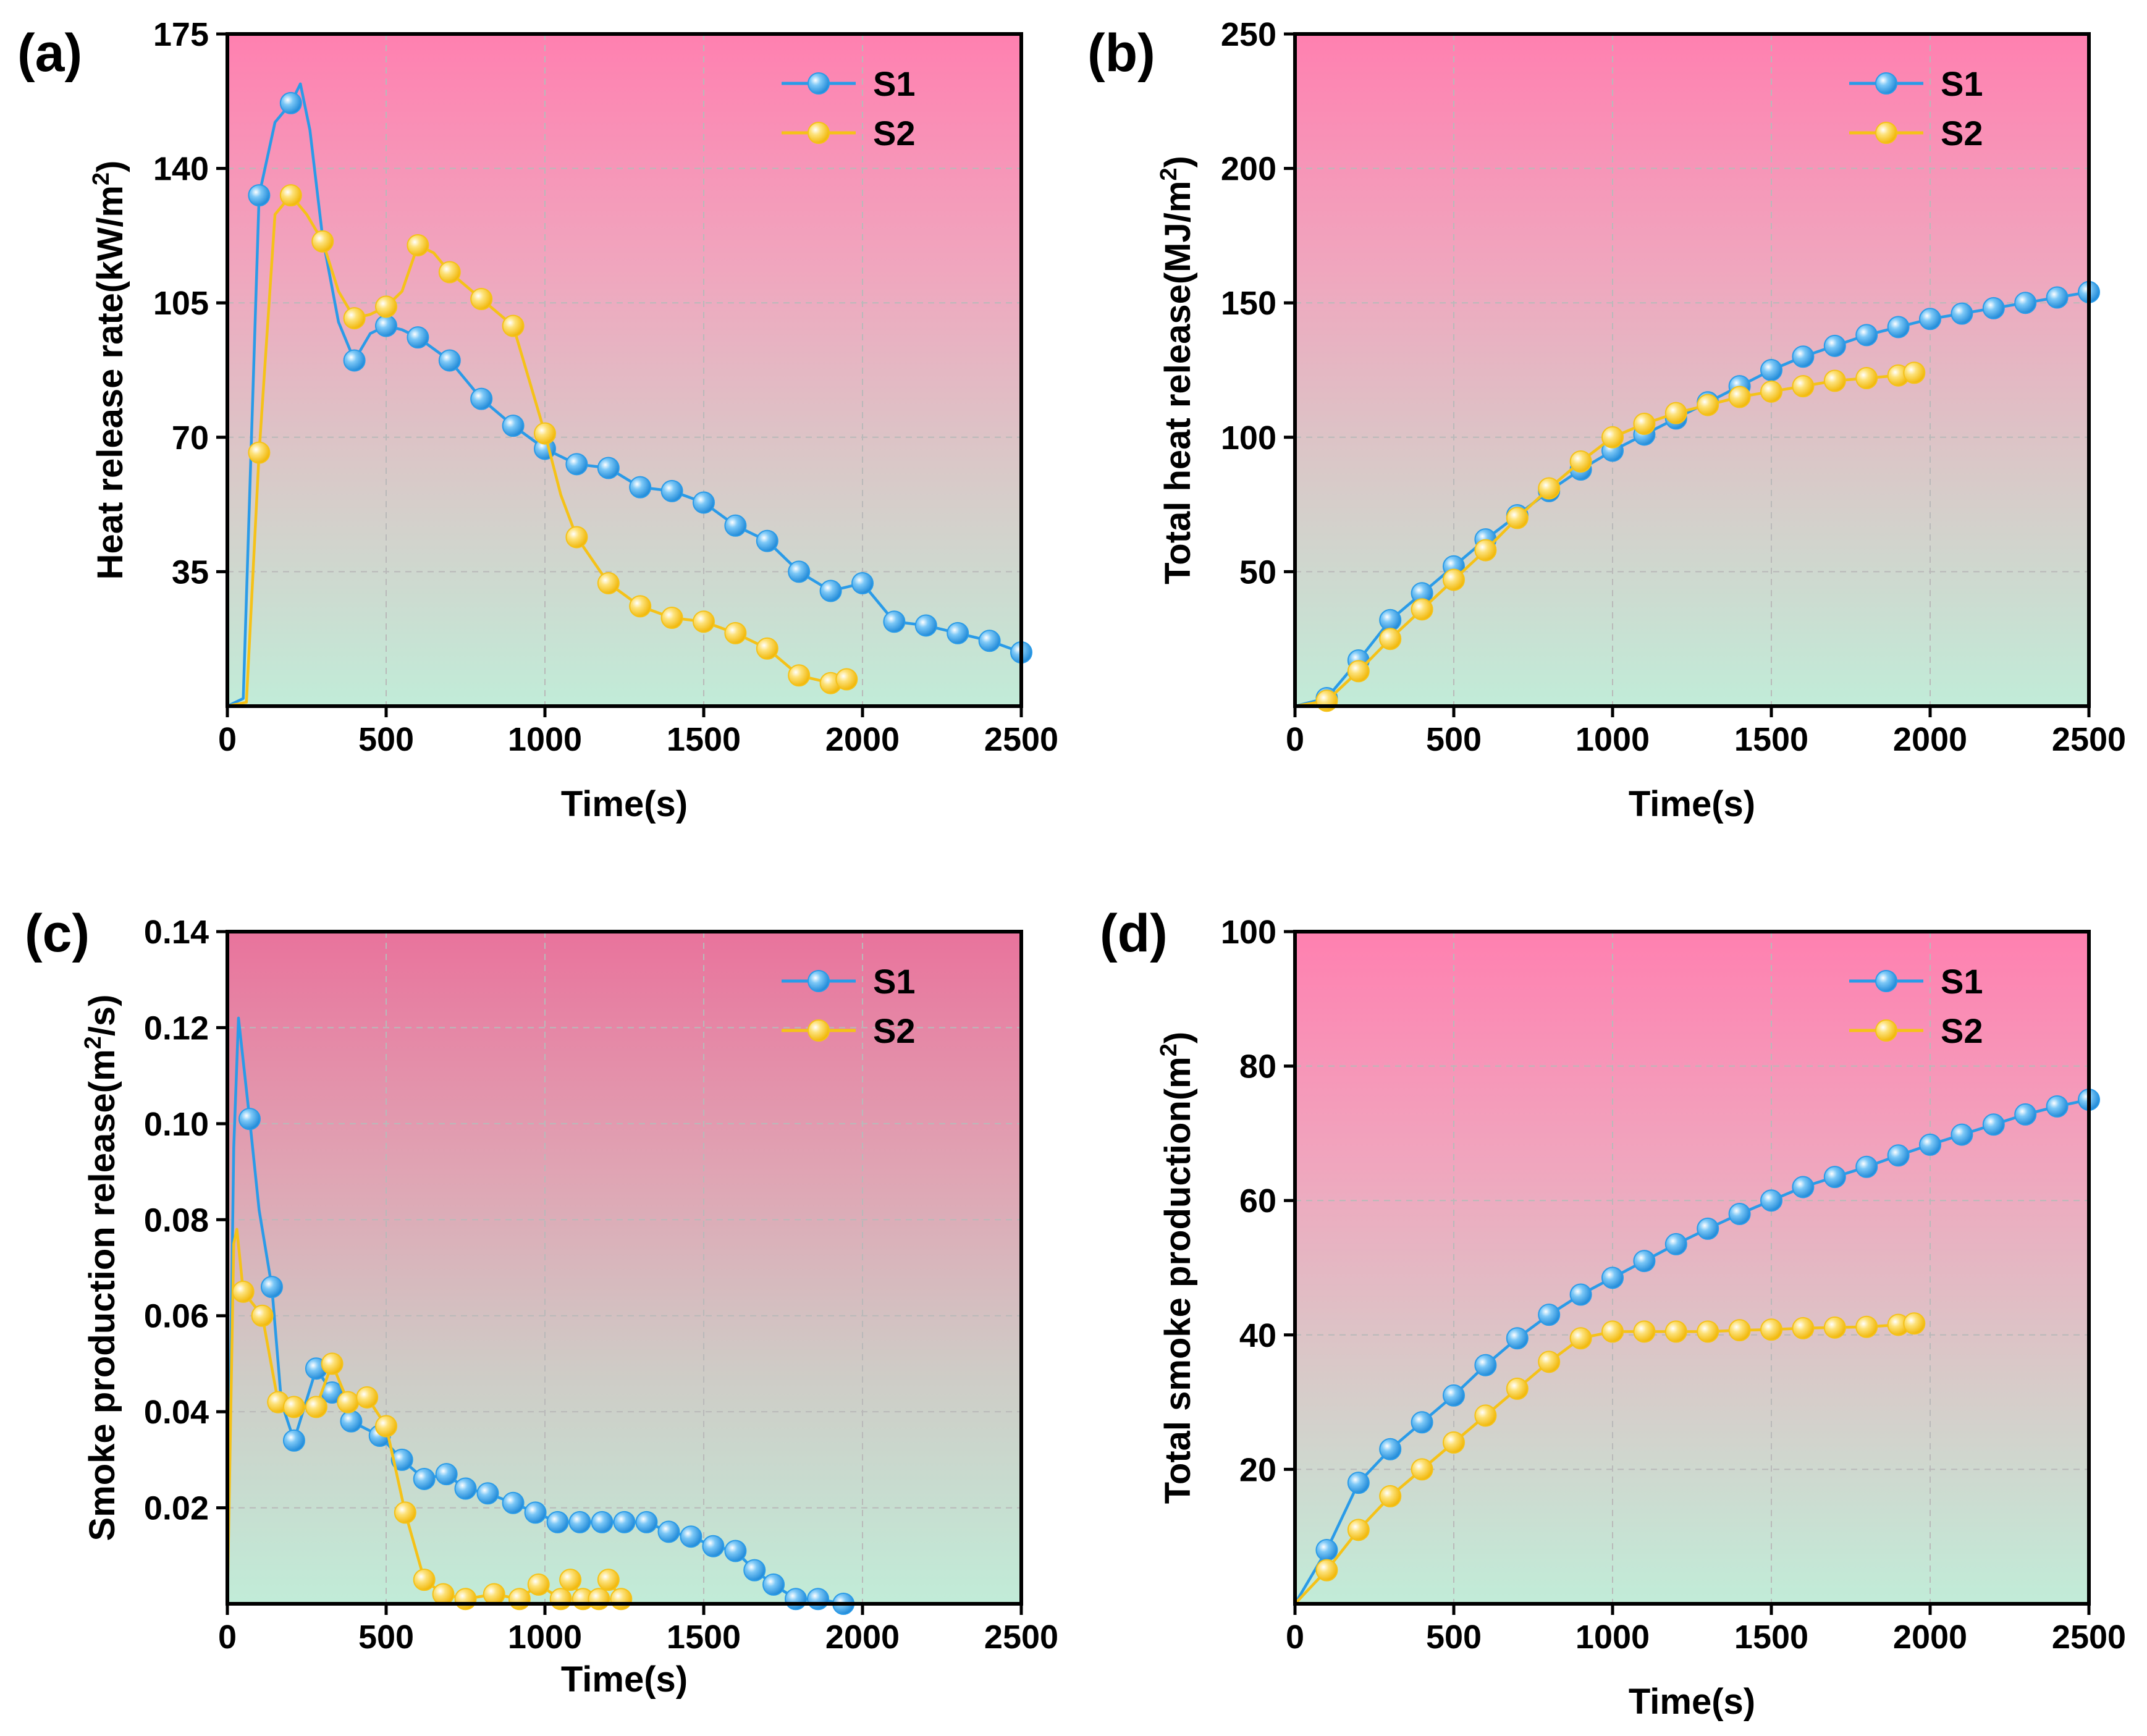  What do you see at coordinates (545, 1637) in the screenshot?
I see `x-tick-label: 1000` at bounding box center [545, 1637].